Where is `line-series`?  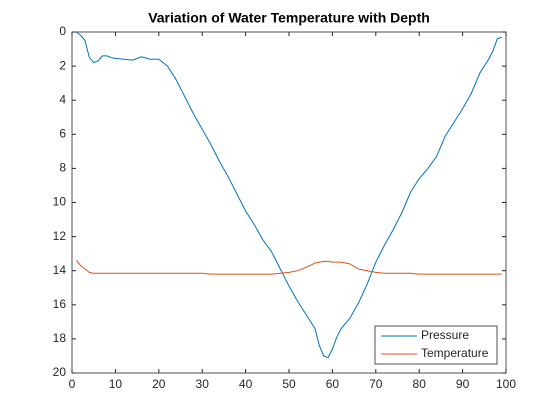
line-series is located at coordinates (288, 267).